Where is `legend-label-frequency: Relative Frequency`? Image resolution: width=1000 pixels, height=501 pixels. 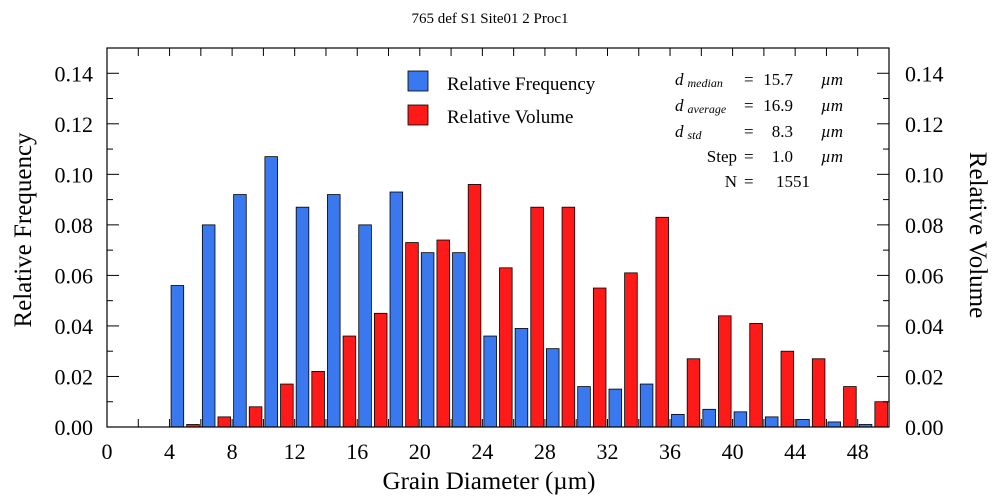 legend-label-frequency: Relative Frequency is located at coordinates (521, 84).